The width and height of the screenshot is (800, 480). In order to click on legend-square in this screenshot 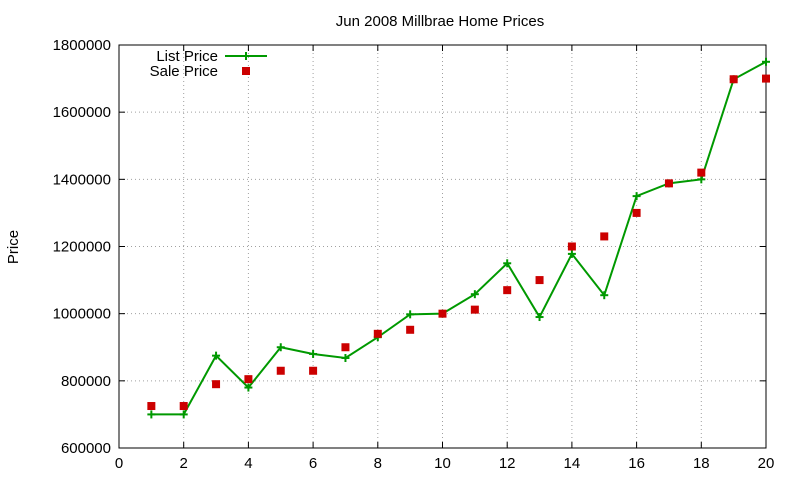, I will do `click(246, 71)`.